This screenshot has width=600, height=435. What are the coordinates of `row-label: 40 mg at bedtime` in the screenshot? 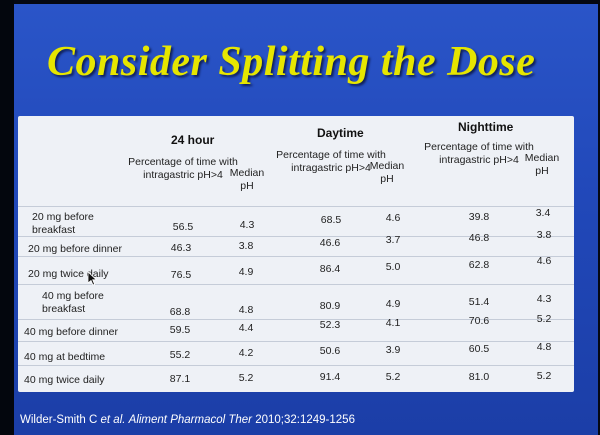 It's located at (65, 357).